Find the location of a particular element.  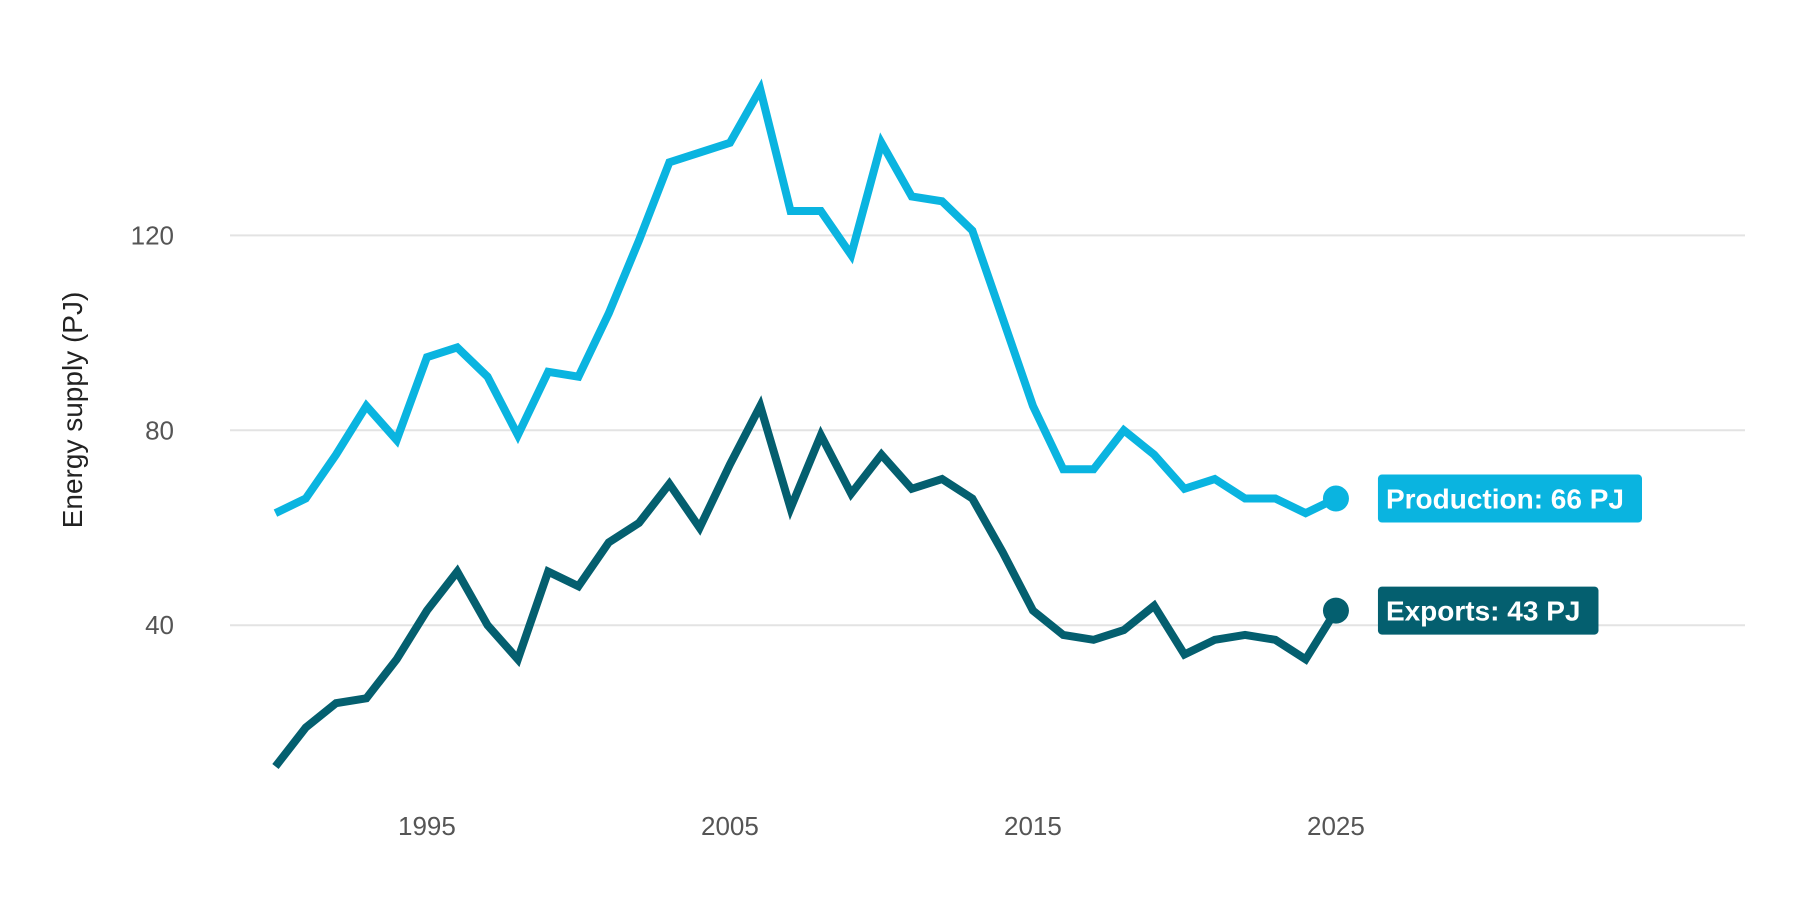

x-tick-label: 2005 is located at coordinates (730, 826).